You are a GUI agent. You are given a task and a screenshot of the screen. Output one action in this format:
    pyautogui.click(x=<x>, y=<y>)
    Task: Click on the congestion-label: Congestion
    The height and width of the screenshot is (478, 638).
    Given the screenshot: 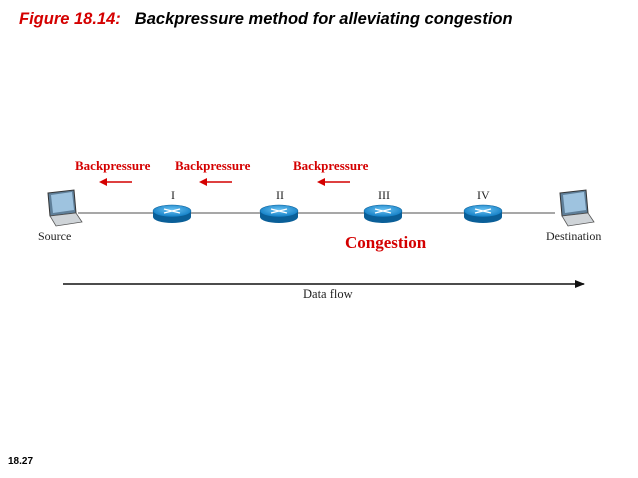 What is the action you would take?
    pyautogui.click(x=386, y=242)
    